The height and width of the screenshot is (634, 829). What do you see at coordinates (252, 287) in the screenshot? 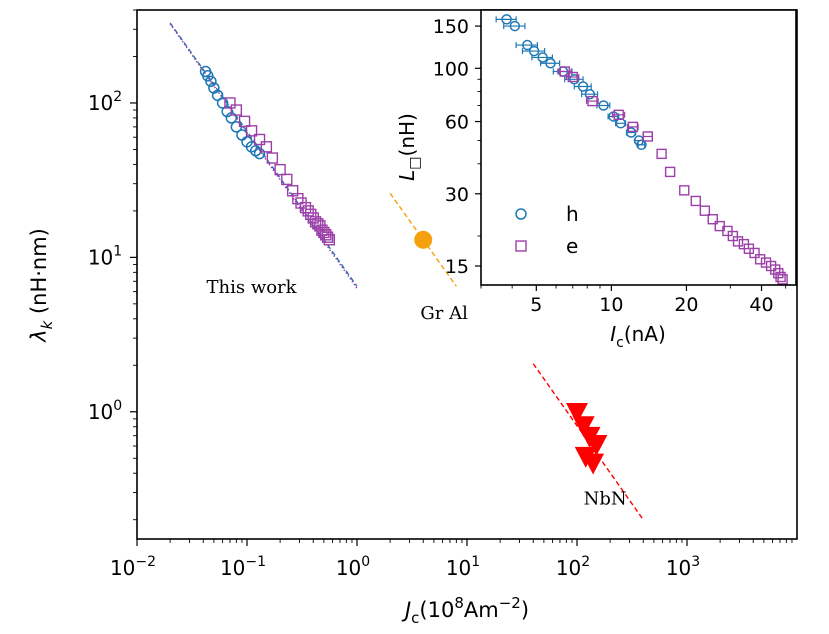
I see `annotation-label: This work` at bounding box center [252, 287].